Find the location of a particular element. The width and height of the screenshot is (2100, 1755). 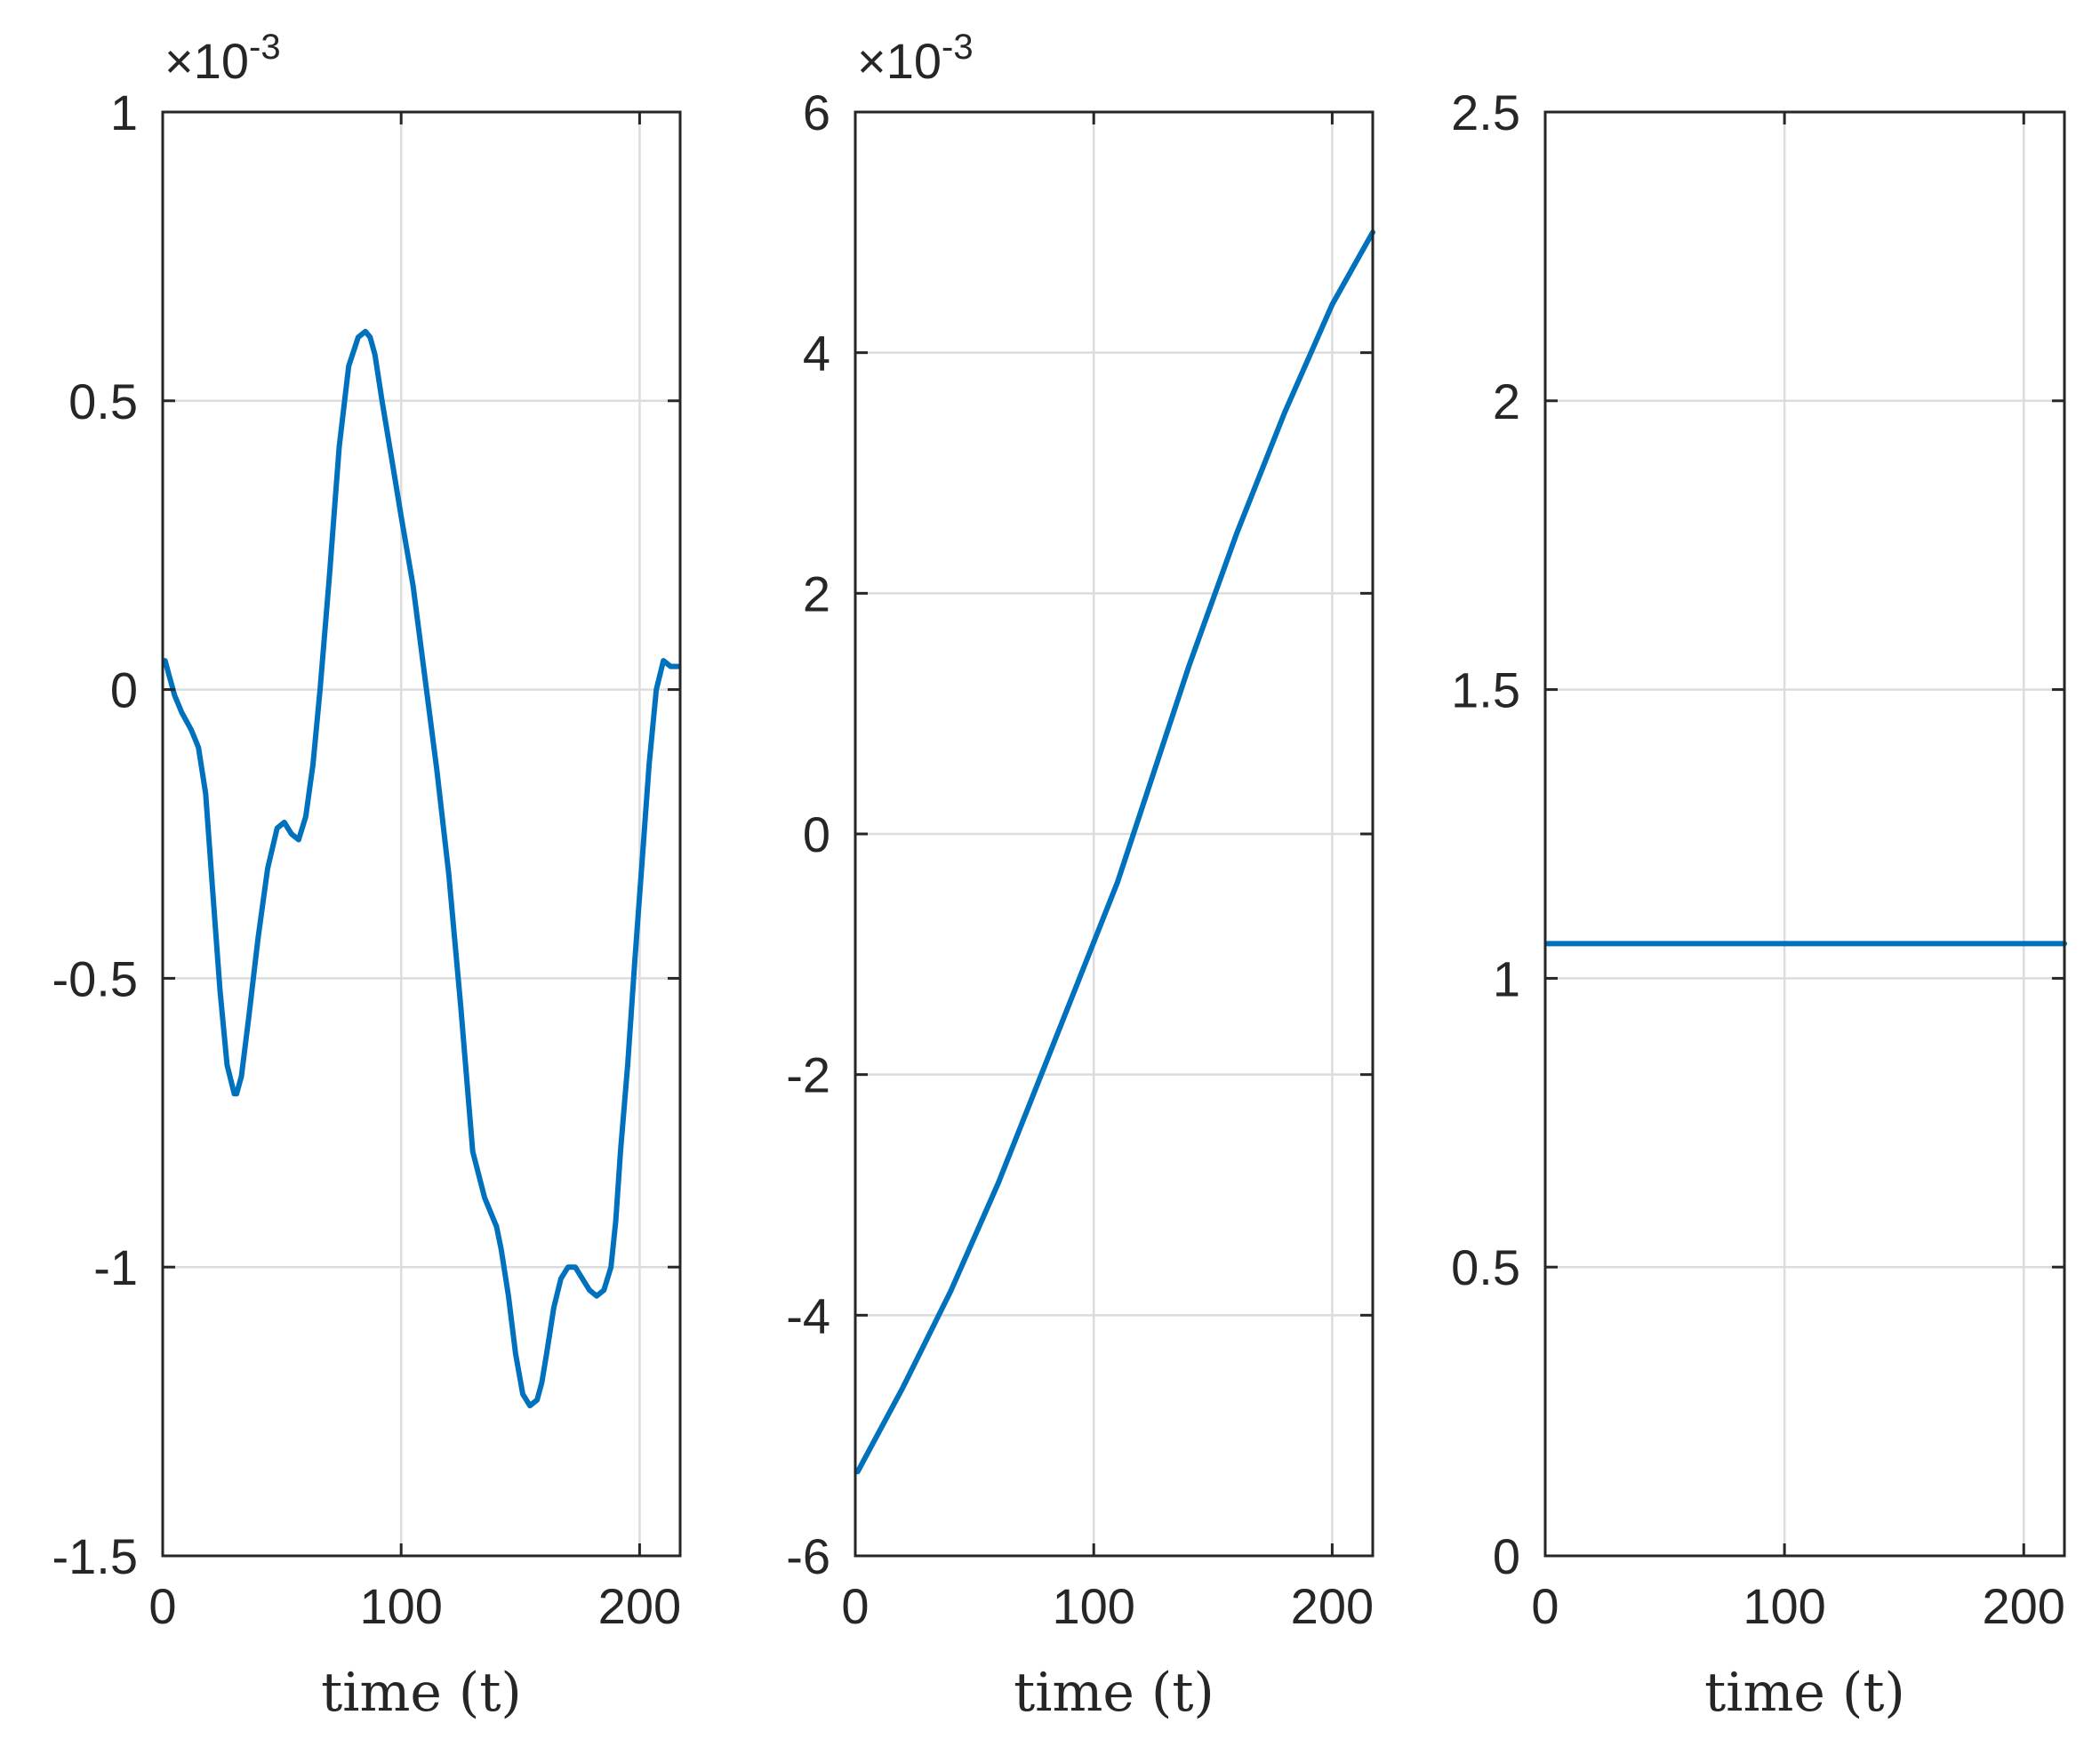

y-tick-label: -0.5 is located at coordinates (96, 978).